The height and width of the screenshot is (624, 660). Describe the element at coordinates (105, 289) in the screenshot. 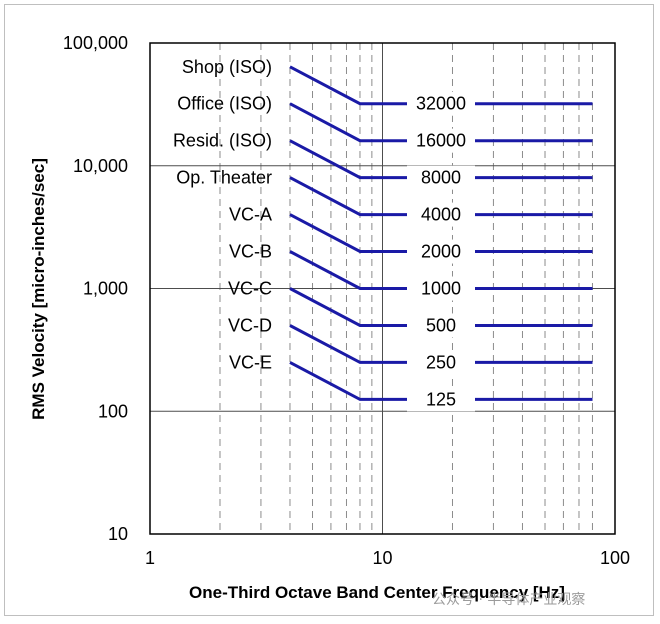

I see `y-tick-label: 1,000` at that location.